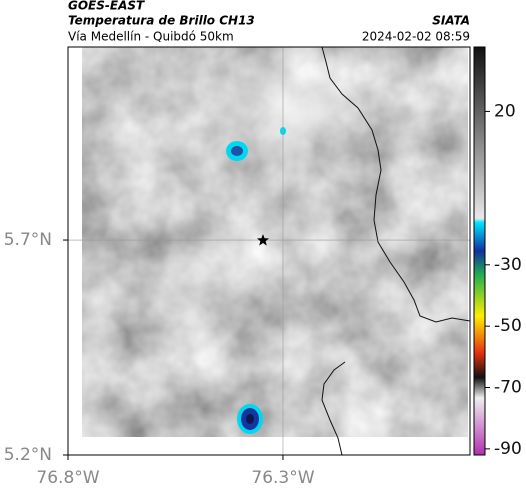 The width and height of the screenshot is (526, 495). I want to click on colorbar-tick-label: -30, so click(508, 265).